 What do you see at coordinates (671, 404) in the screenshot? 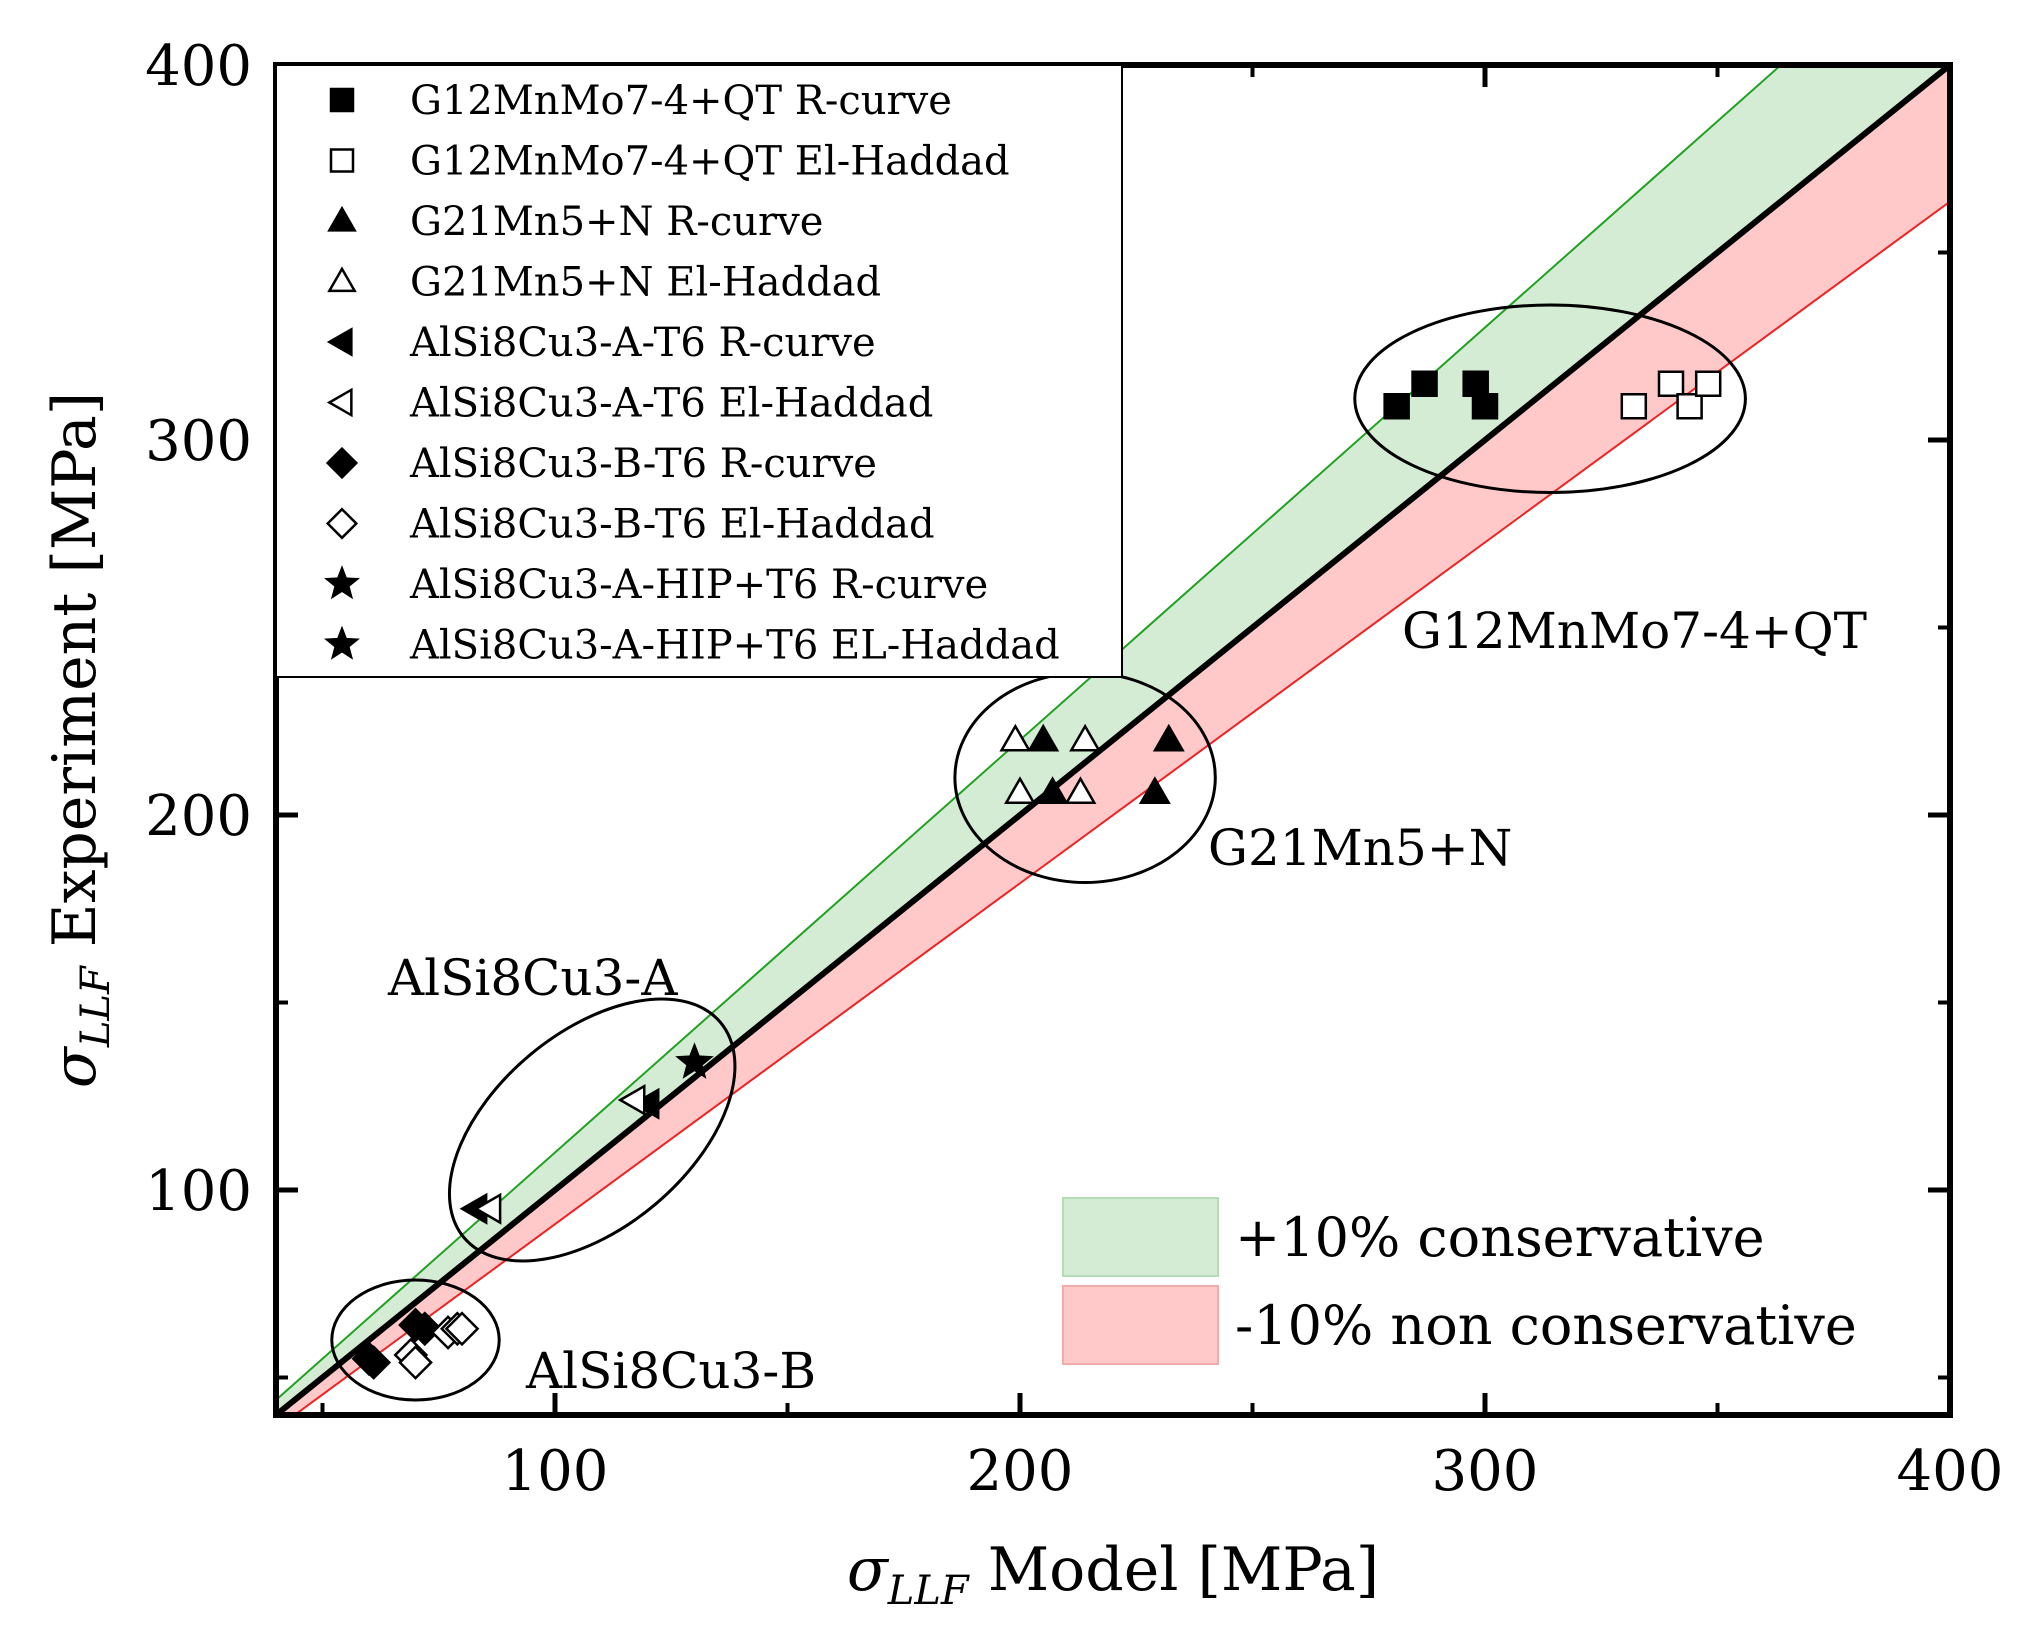
I see `legend-label: AlSi8Cu3-A-T6 El-Haddad` at bounding box center [671, 404].